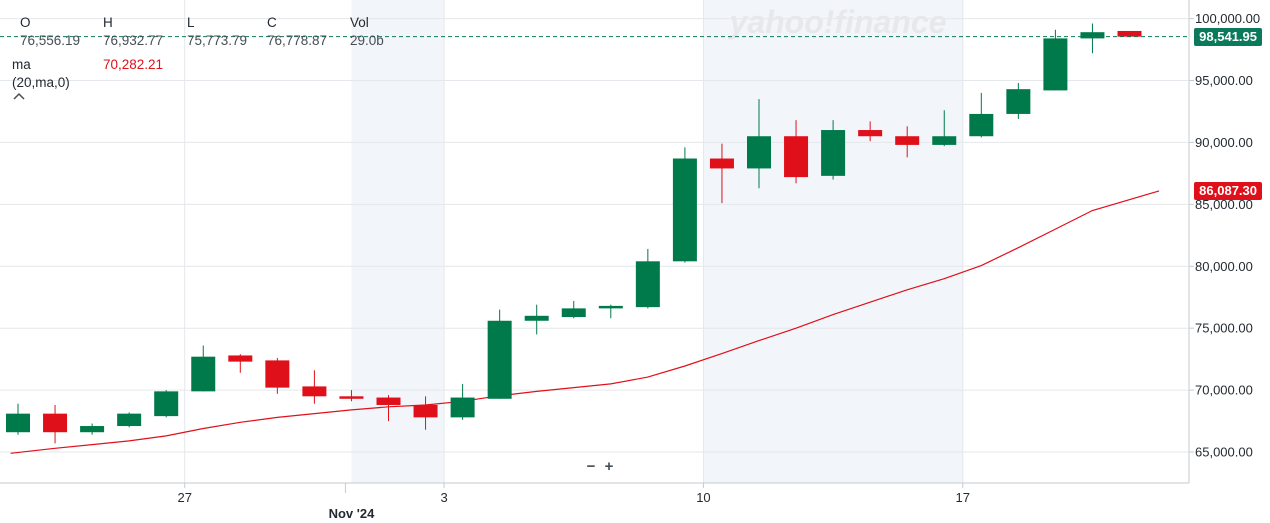  Describe the element at coordinates (703, 497) in the screenshot. I see `x-tick-label: 10` at that location.